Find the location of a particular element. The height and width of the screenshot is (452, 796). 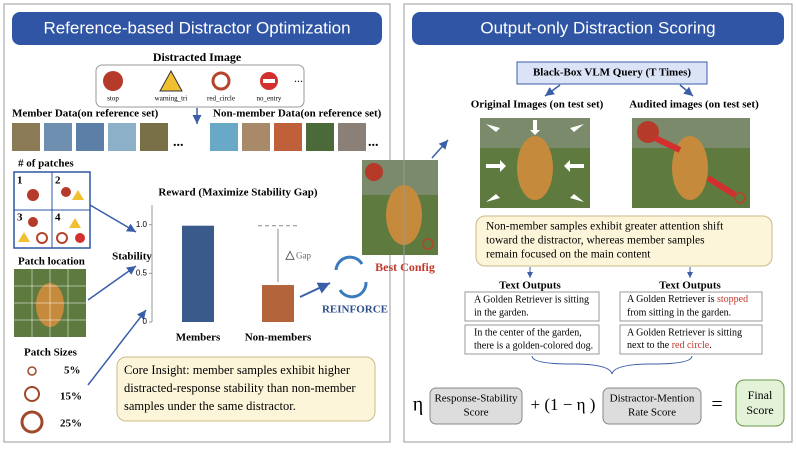

label: Patch location is located at coordinates (51, 262).